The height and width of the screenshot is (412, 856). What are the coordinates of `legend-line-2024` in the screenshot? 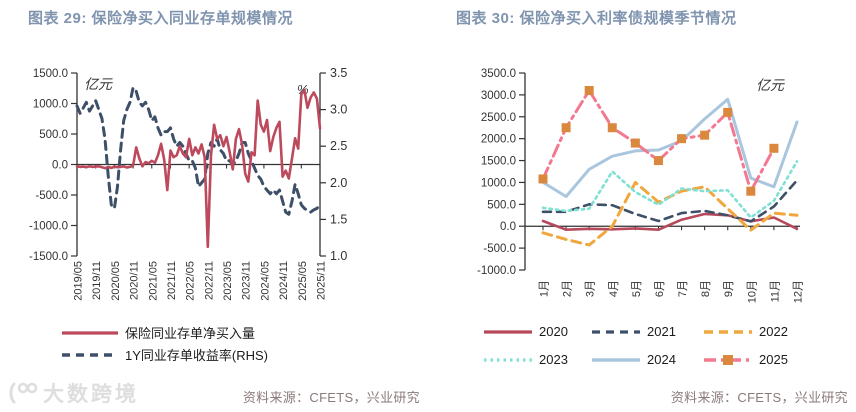 It's located at (616, 359).